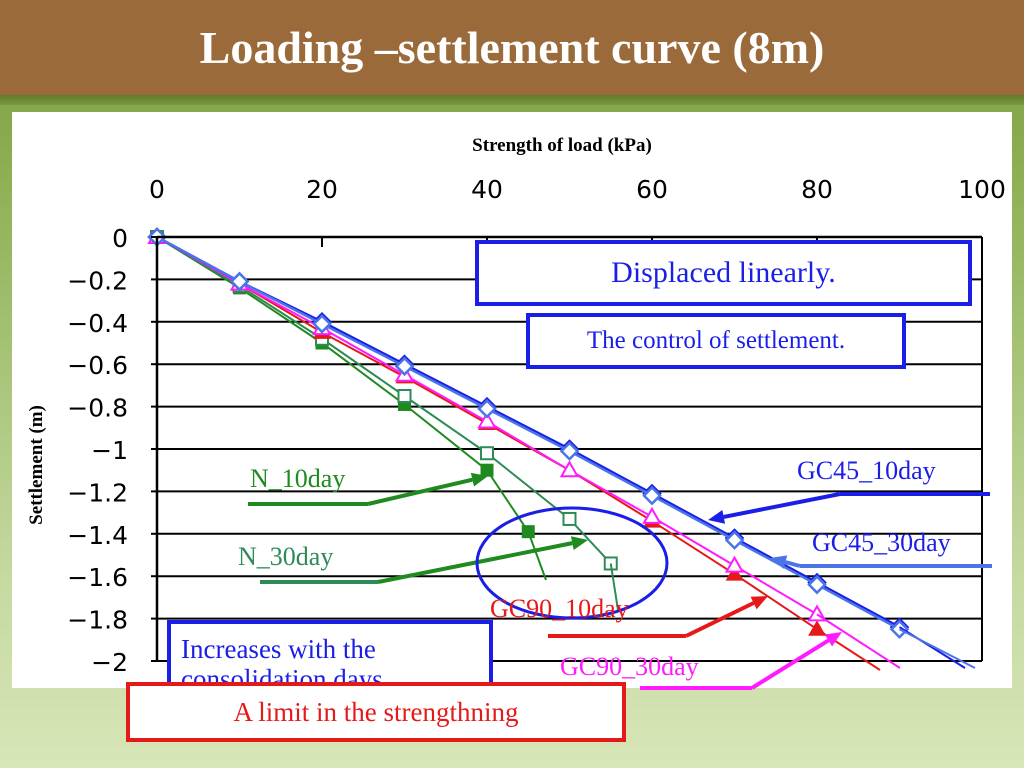  Describe the element at coordinates (559, 608) in the screenshot. I see `label-gc90-10day: GC90_10day` at that location.